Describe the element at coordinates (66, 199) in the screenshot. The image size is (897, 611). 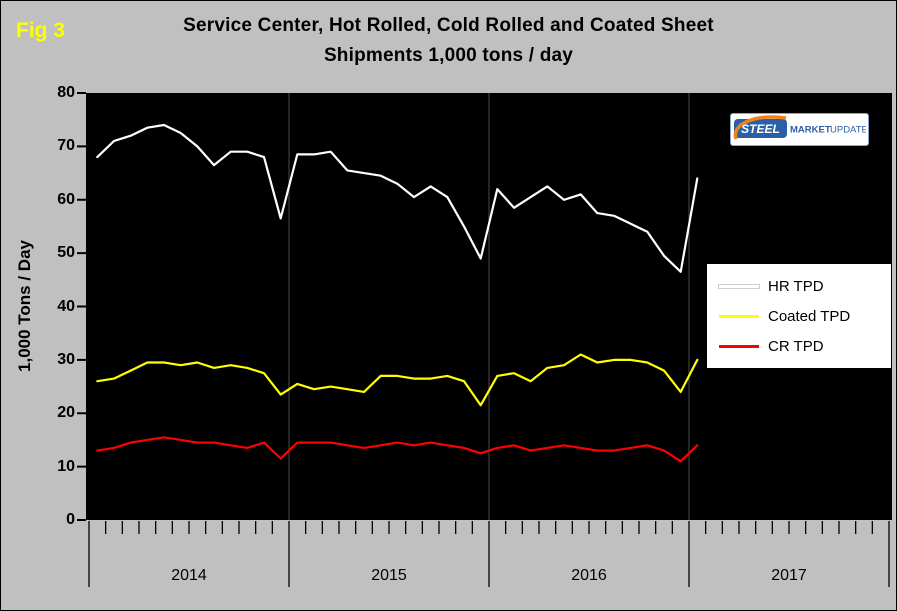
I see `y-axis-tick-label: 60` at that location.